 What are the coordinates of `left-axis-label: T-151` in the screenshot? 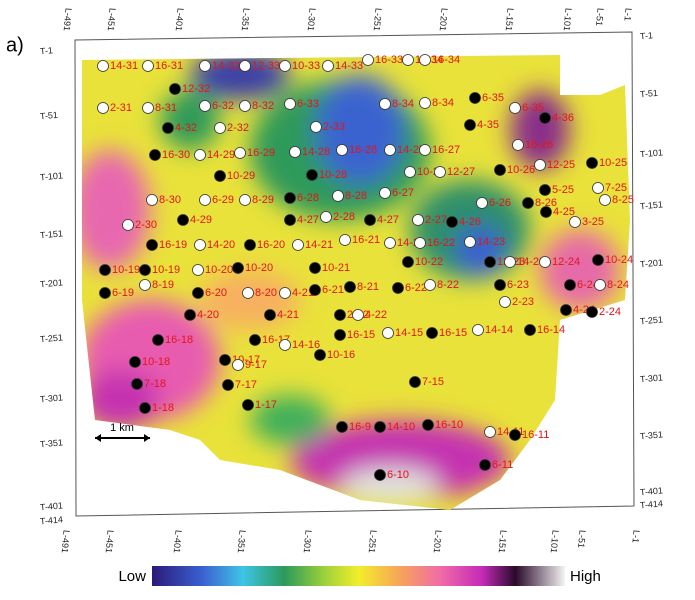 It's located at (52, 234).